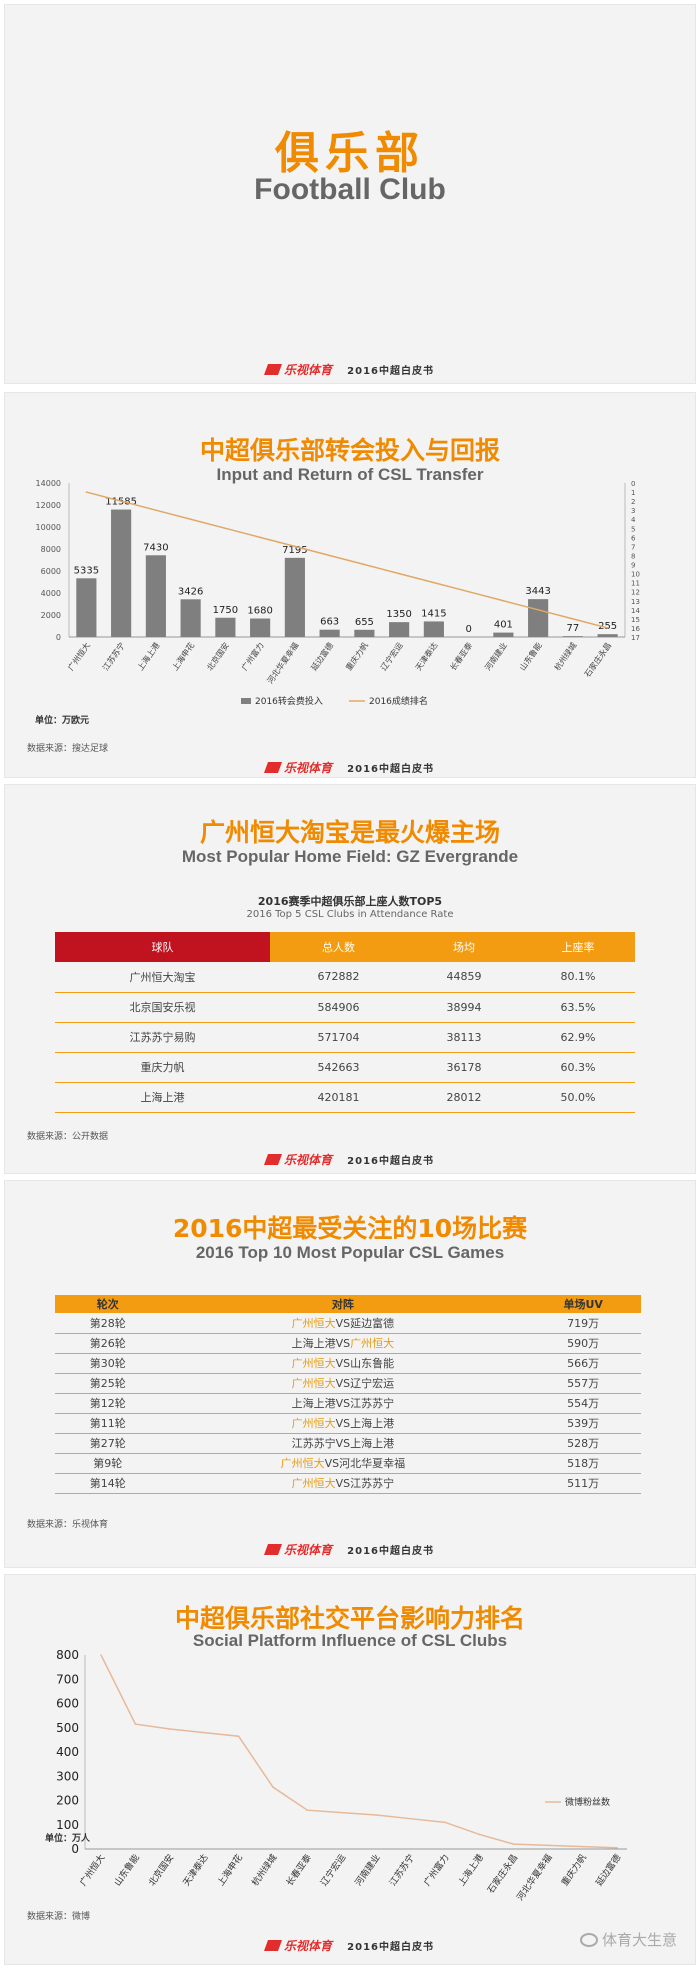 The height and width of the screenshot is (1969, 700). What do you see at coordinates (583, 1363) in the screenshot?
I see `cell-uv: 566万` at bounding box center [583, 1363].